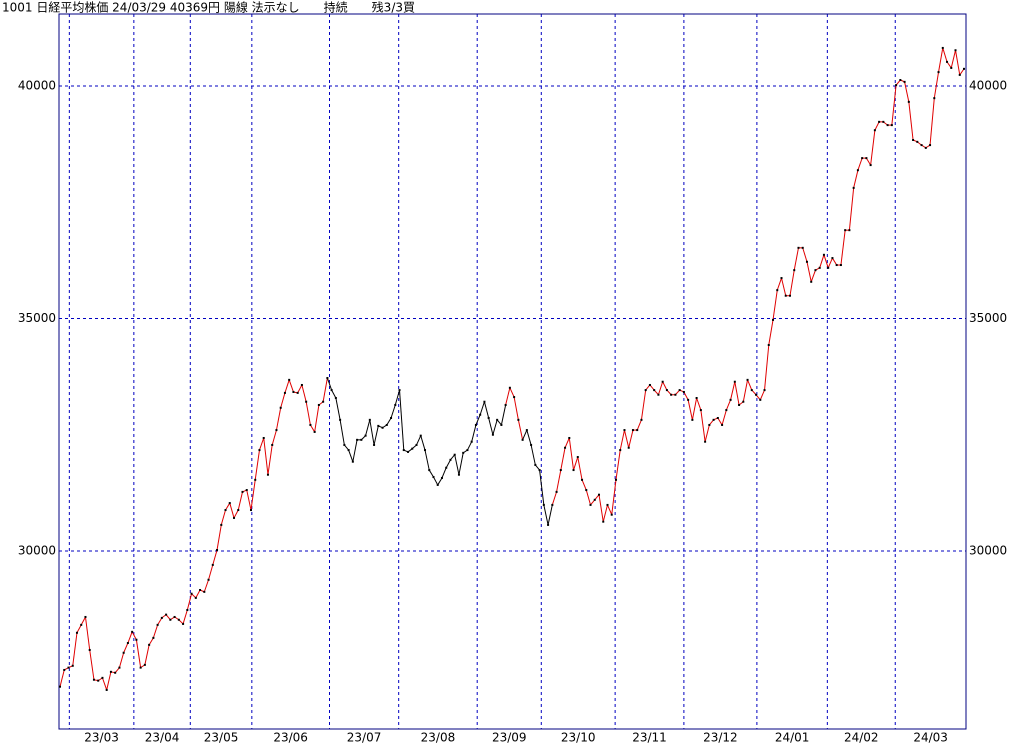 This screenshot has height=749, width=1024. I want to click on x-tick-label: 23/12, so click(720, 738).